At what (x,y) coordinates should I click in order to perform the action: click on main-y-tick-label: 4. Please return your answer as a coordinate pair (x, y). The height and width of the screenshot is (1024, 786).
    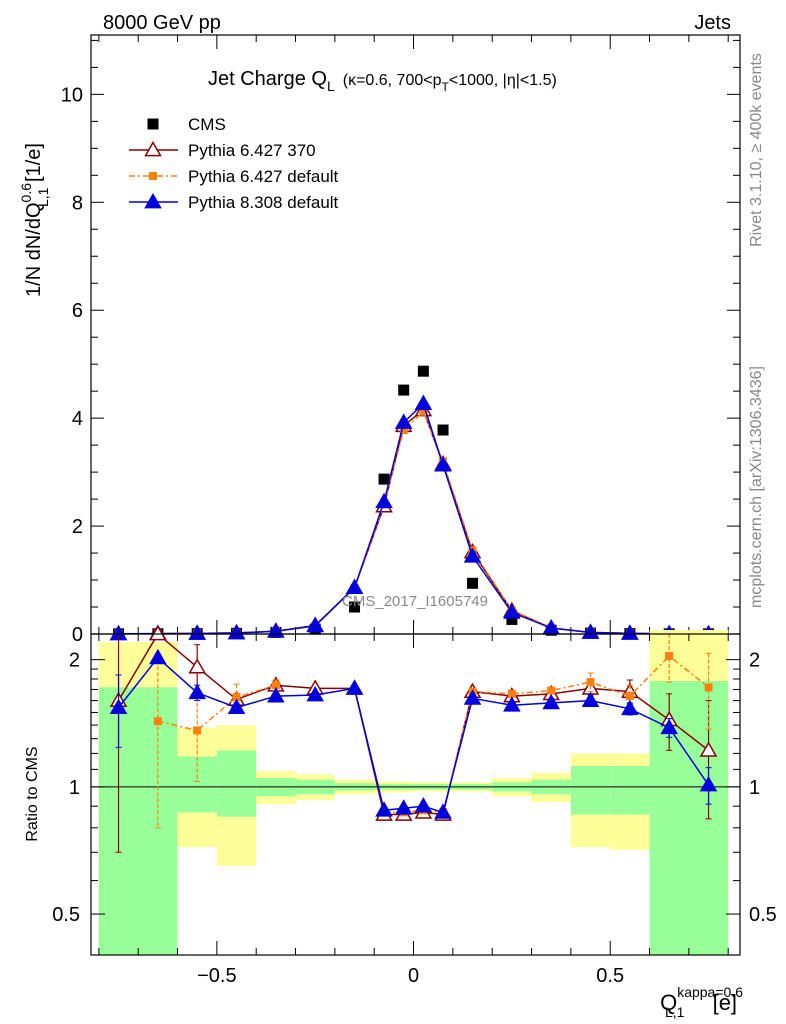
    Looking at the image, I should click on (77, 419).